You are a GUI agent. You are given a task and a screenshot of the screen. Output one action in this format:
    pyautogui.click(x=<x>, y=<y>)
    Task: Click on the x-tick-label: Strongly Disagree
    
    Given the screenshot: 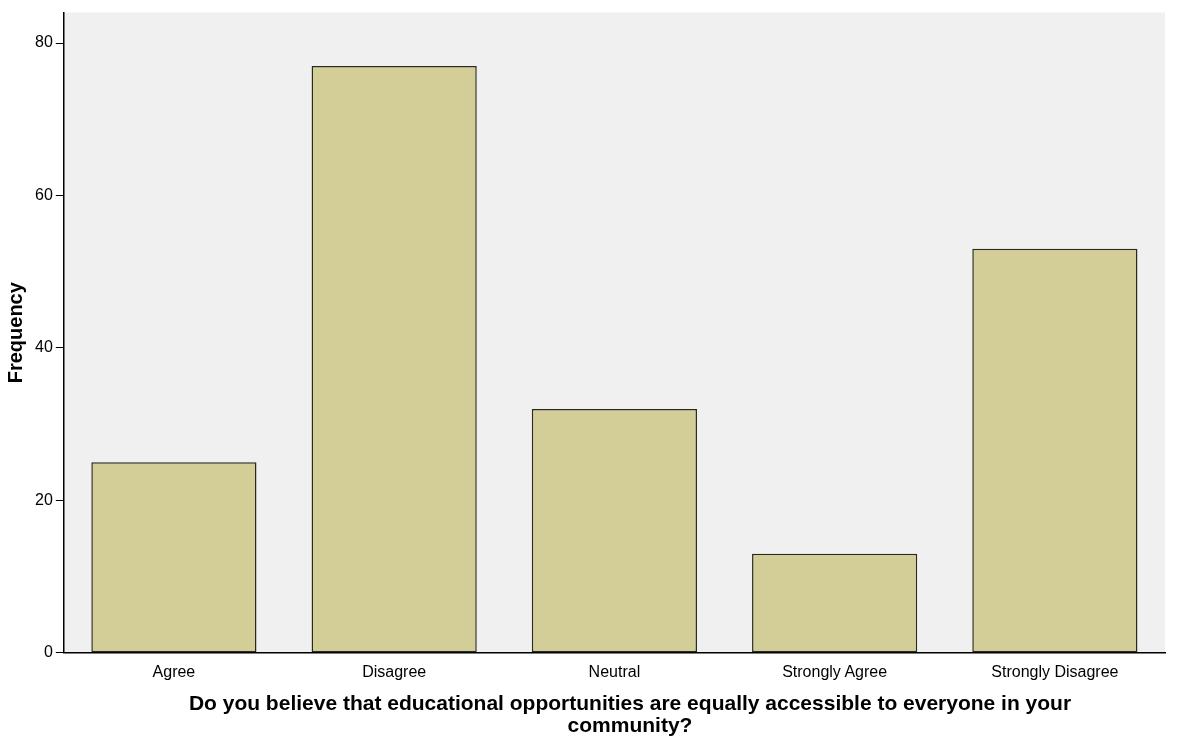 What is the action you would take?
    pyautogui.click(x=1055, y=671)
    